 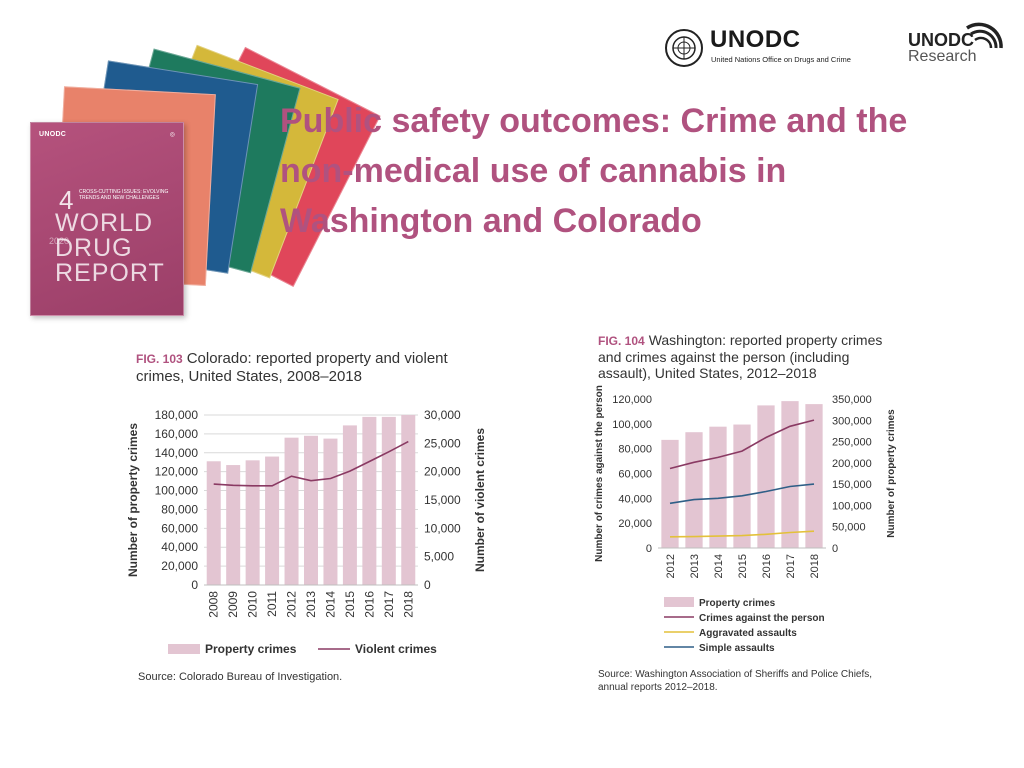 I want to click on x-tick-label: 2012, so click(x=671, y=566).